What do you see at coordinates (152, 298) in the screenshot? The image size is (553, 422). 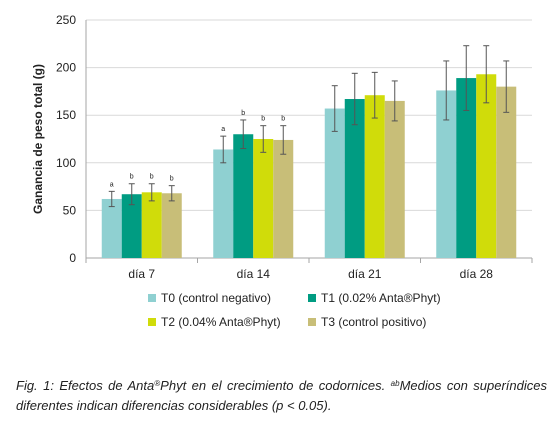 I see `legend-swatch-t0` at bounding box center [152, 298].